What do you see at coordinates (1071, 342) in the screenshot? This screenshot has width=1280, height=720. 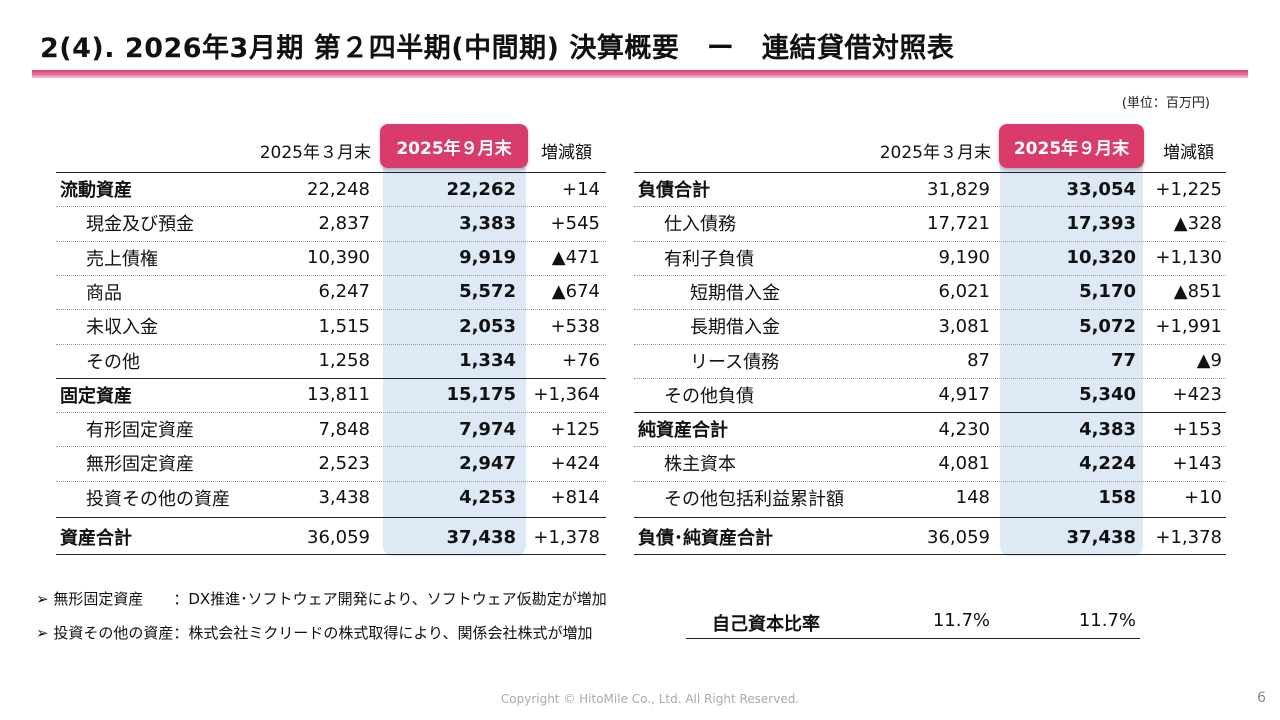 I see `current-column-highlight` at bounding box center [1071, 342].